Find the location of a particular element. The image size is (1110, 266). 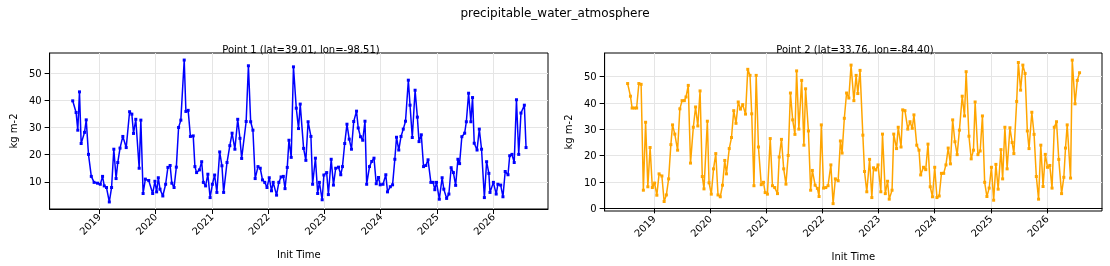

text: precipitable_water_atmosphere is located at coordinates (555, 13).